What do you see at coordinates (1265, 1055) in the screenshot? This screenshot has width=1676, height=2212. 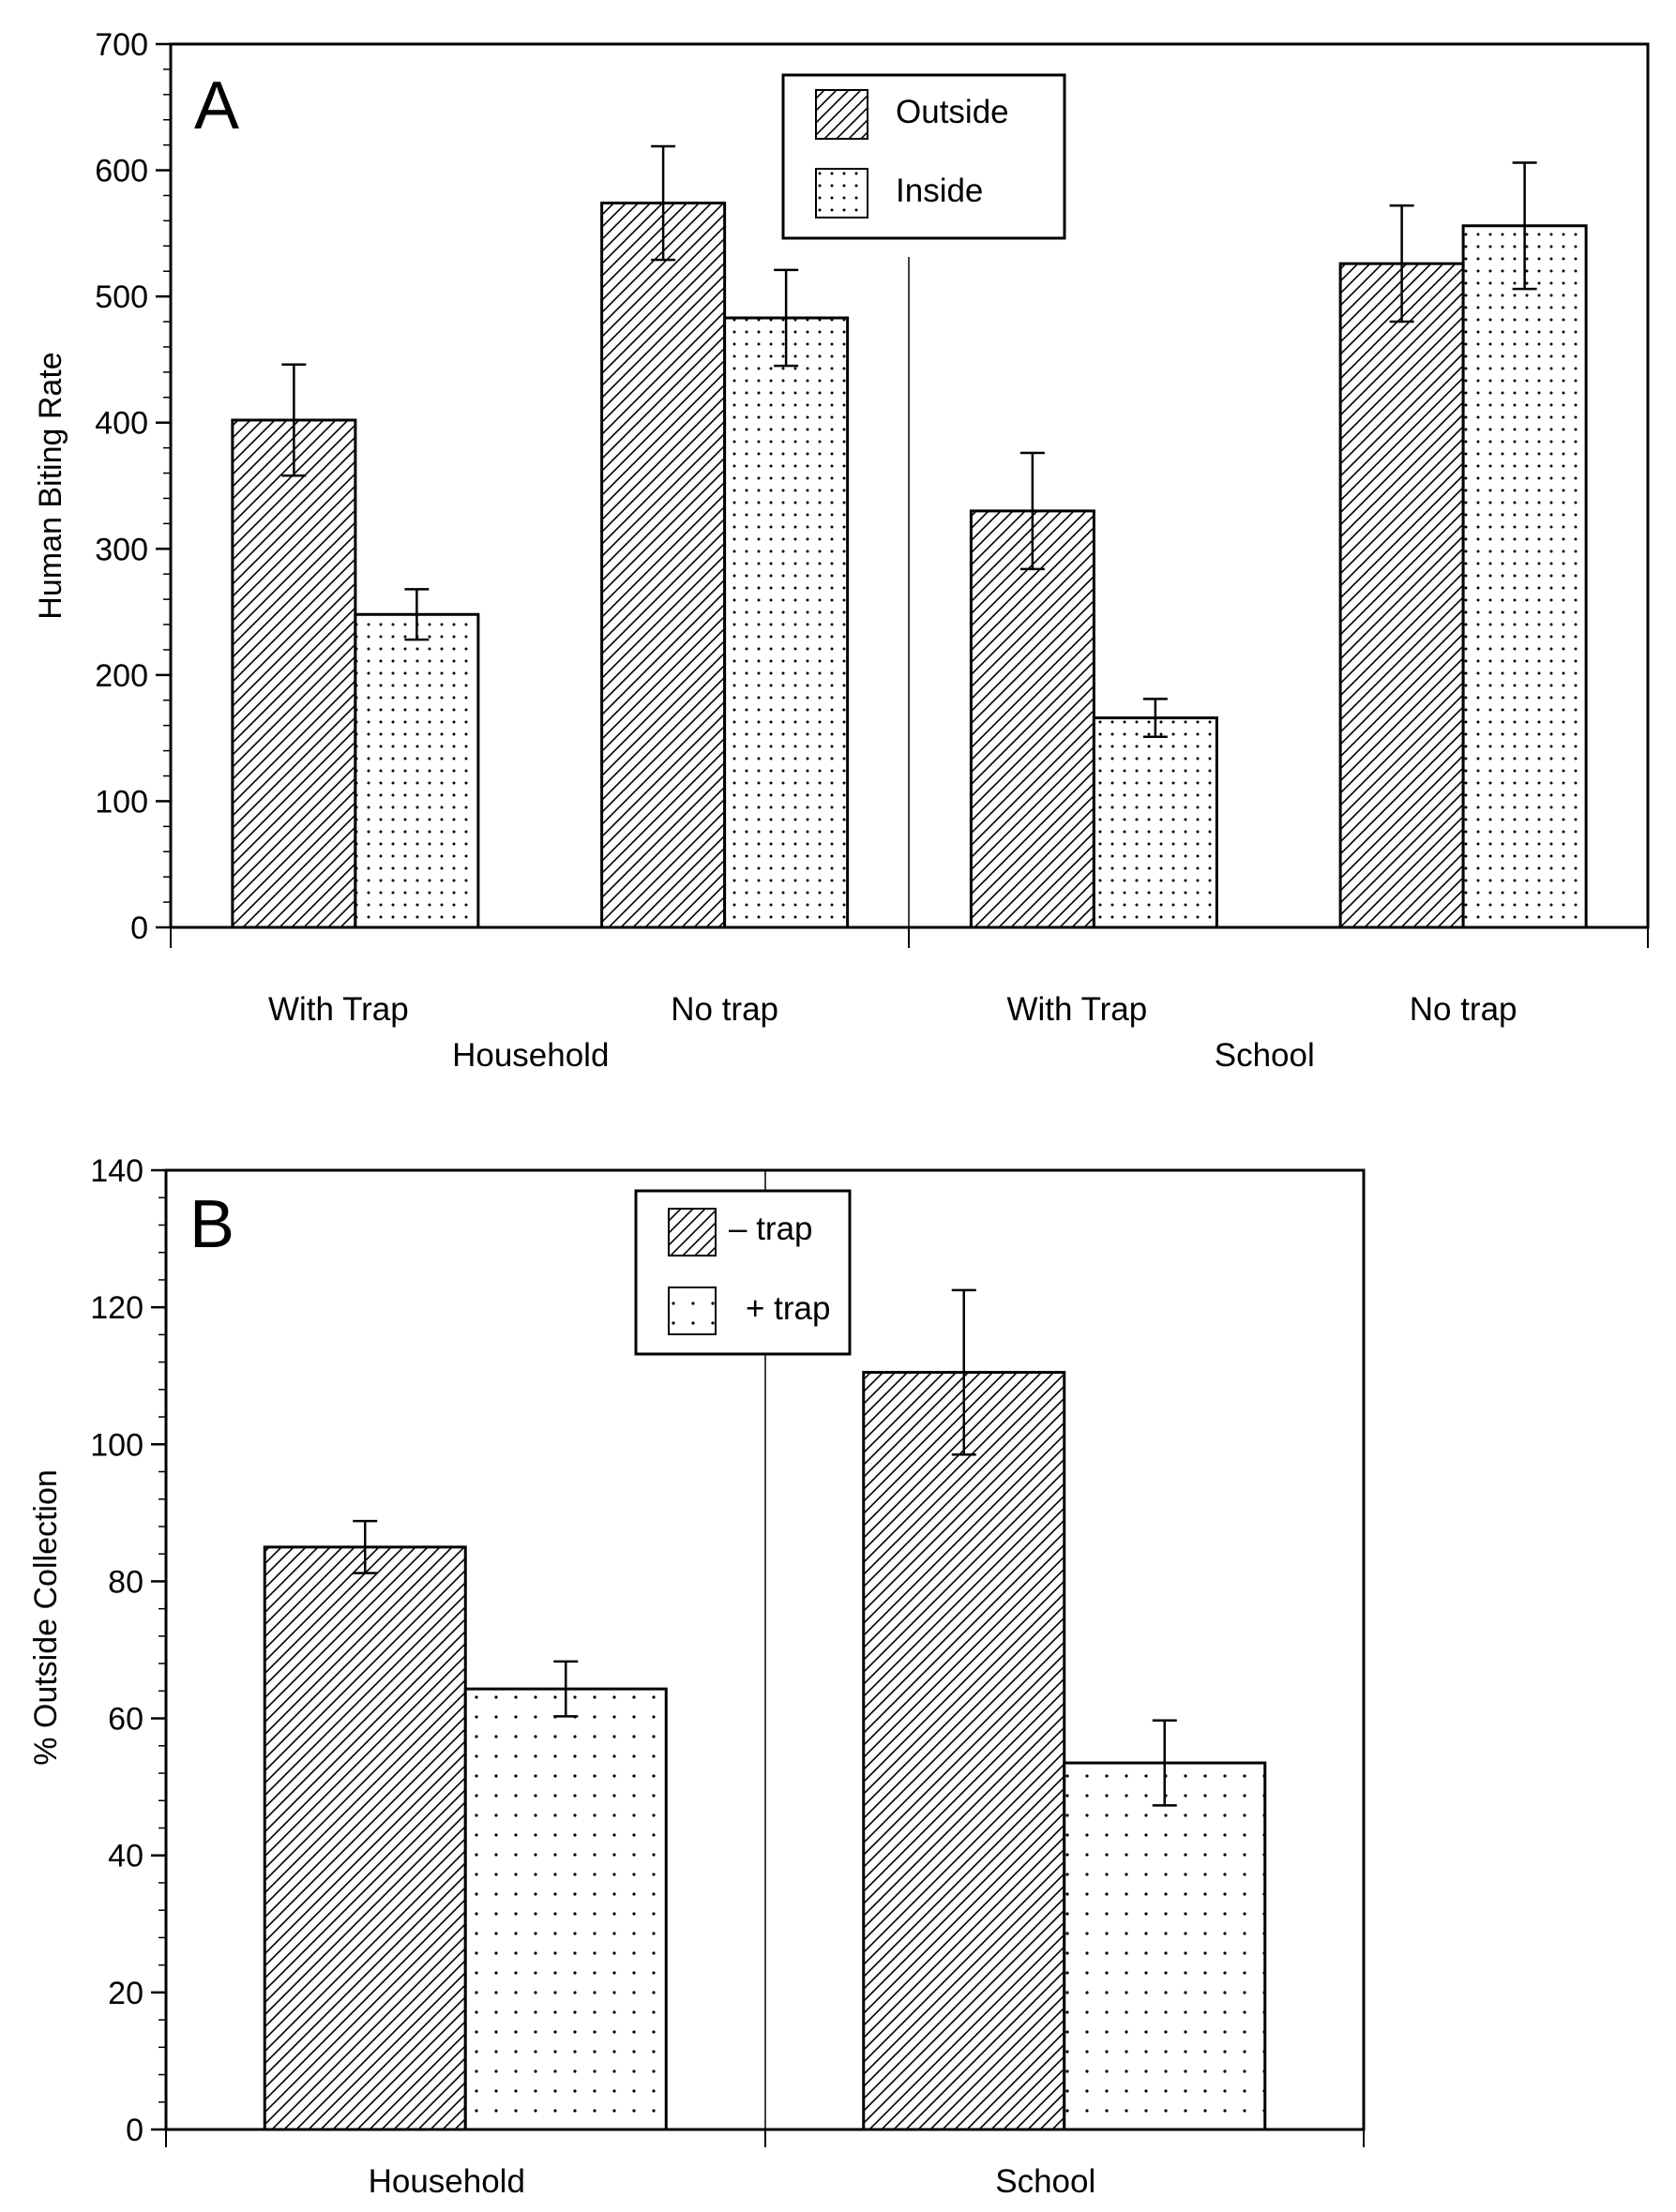 I see `group-label: School` at bounding box center [1265, 1055].